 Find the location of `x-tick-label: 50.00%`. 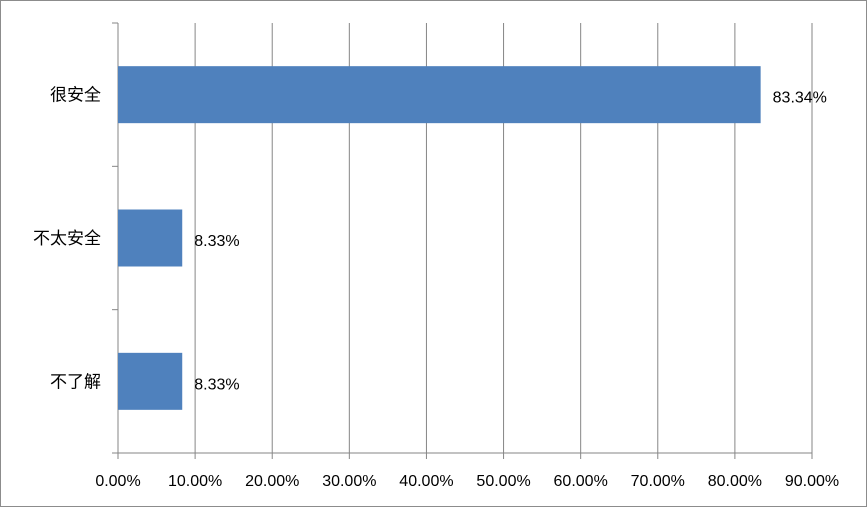

x-tick-label: 50.00% is located at coordinates (503, 481).